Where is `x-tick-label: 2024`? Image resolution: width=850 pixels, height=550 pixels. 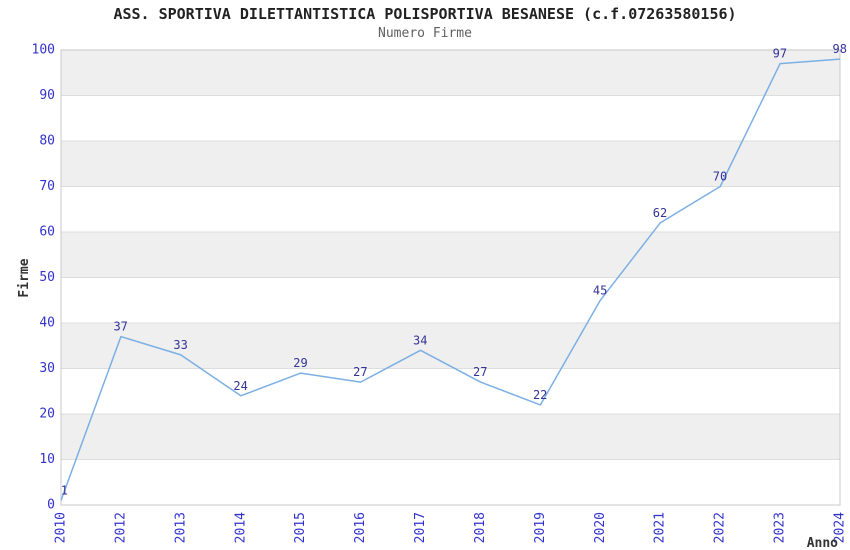
x-tick-label: 2024 is located at coordinates (840, 527).